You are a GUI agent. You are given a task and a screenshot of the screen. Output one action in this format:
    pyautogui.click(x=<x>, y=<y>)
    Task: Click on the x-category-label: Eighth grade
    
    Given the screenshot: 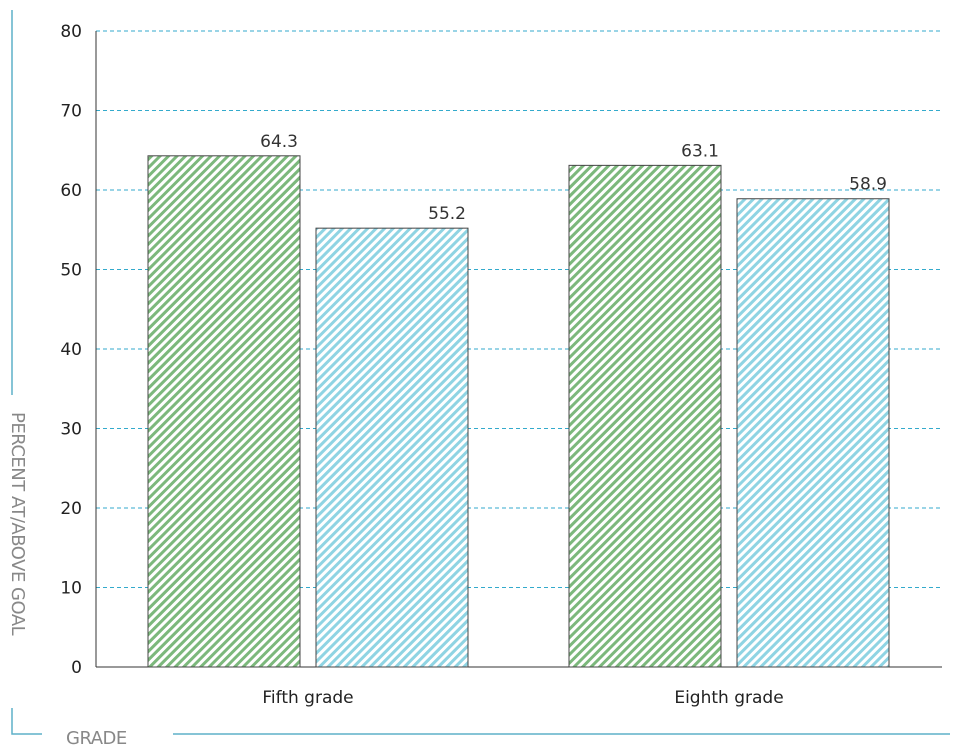 What is the action you would take?
    pyautogui.click(x=728, y=698)
    